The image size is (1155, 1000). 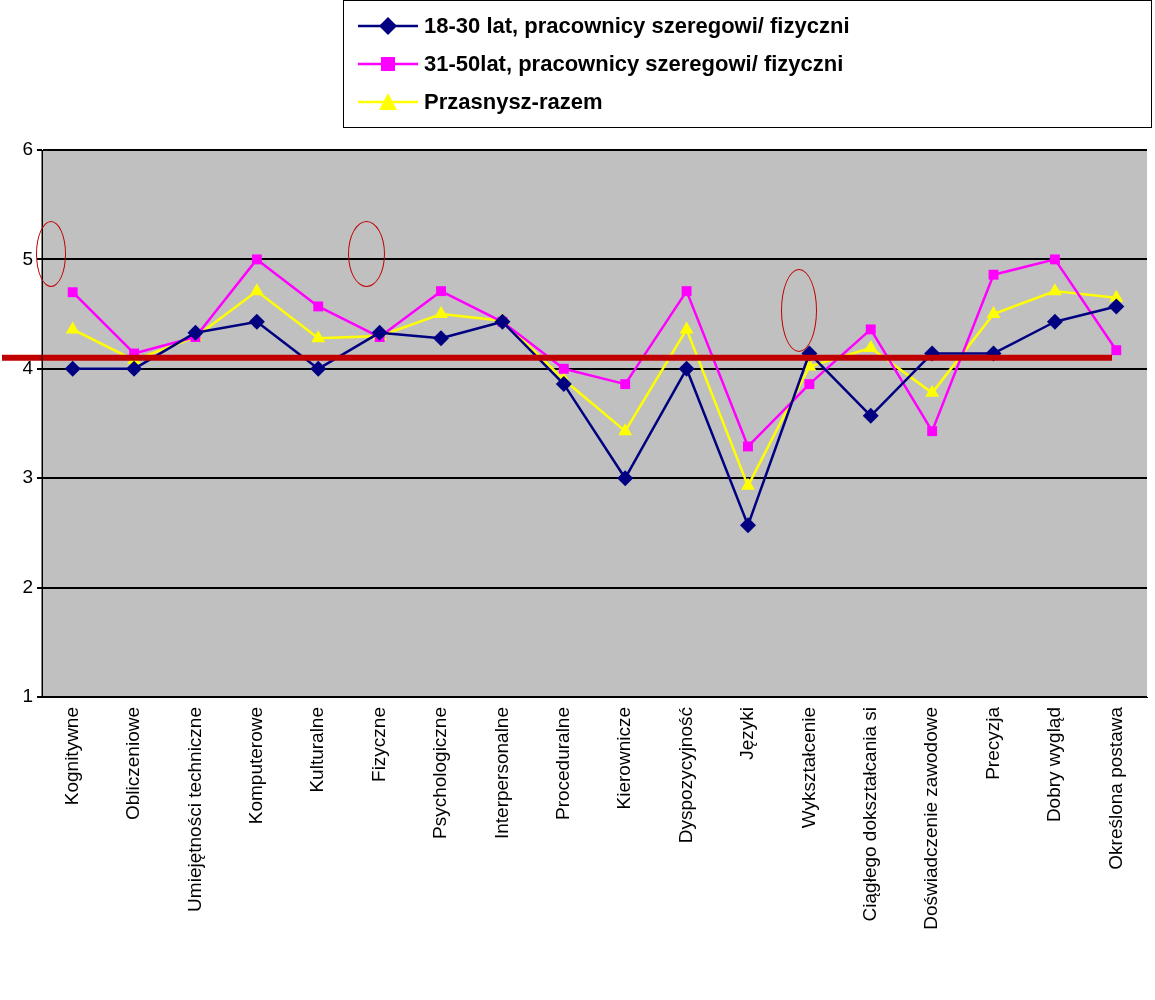 I want to click on legend-label: 18-30 lat, pracownicy szeregowi/ fizyczni, so click(x=637, y=26).